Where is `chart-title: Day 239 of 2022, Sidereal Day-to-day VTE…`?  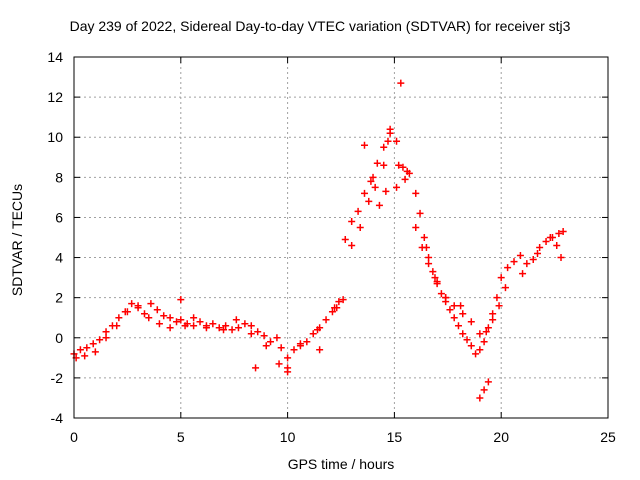
chart-title: Day 239 of 2022, Sidereal Day-to-day VTE… is located at coordinates (320, 26).